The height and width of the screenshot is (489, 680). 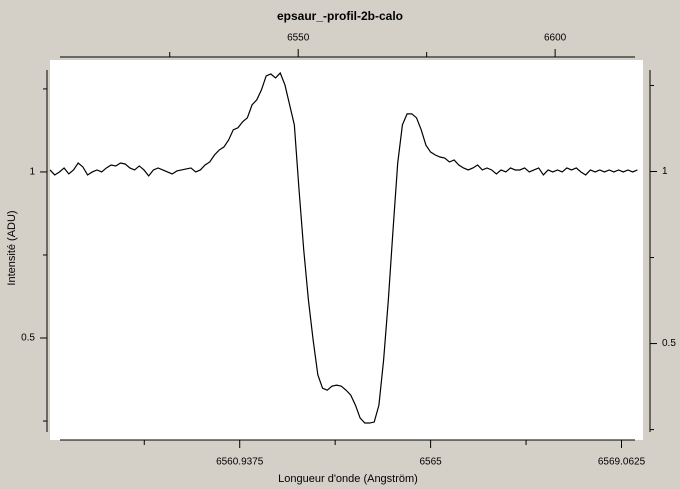 I want to click on x2-tick-label: 6550, so click(x=298, y=38).